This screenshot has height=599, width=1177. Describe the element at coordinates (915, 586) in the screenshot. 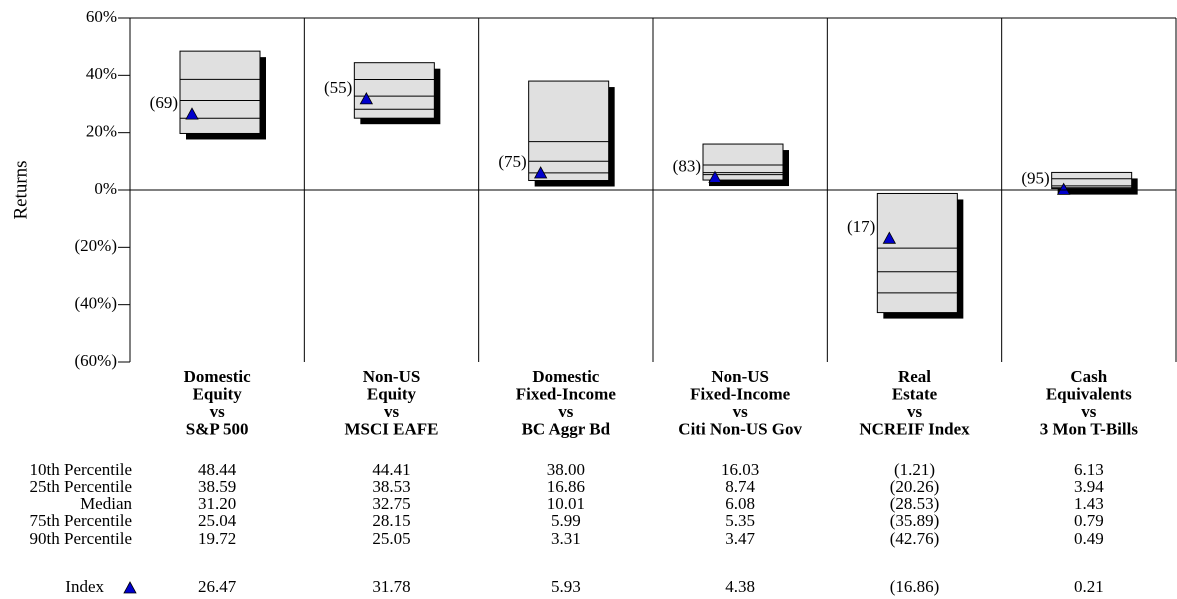

I see `table-value: (16.86)` at that location.